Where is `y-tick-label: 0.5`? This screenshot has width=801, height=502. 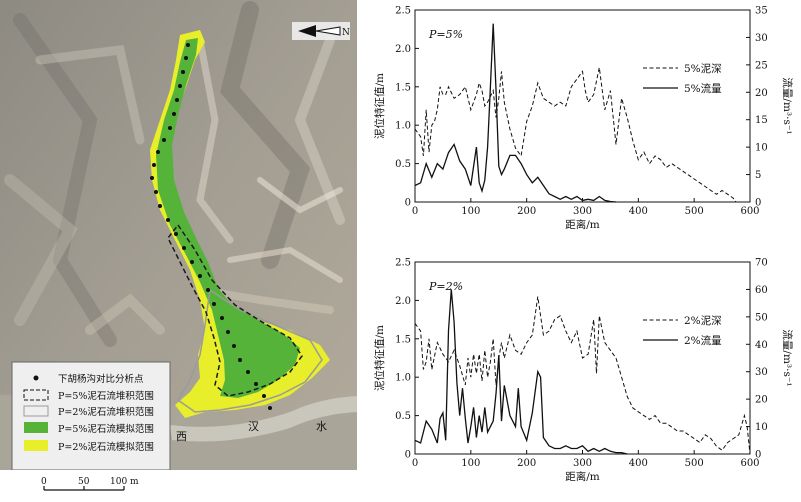 y-tick-label: 0.5 is located at coordinates (403, 164).